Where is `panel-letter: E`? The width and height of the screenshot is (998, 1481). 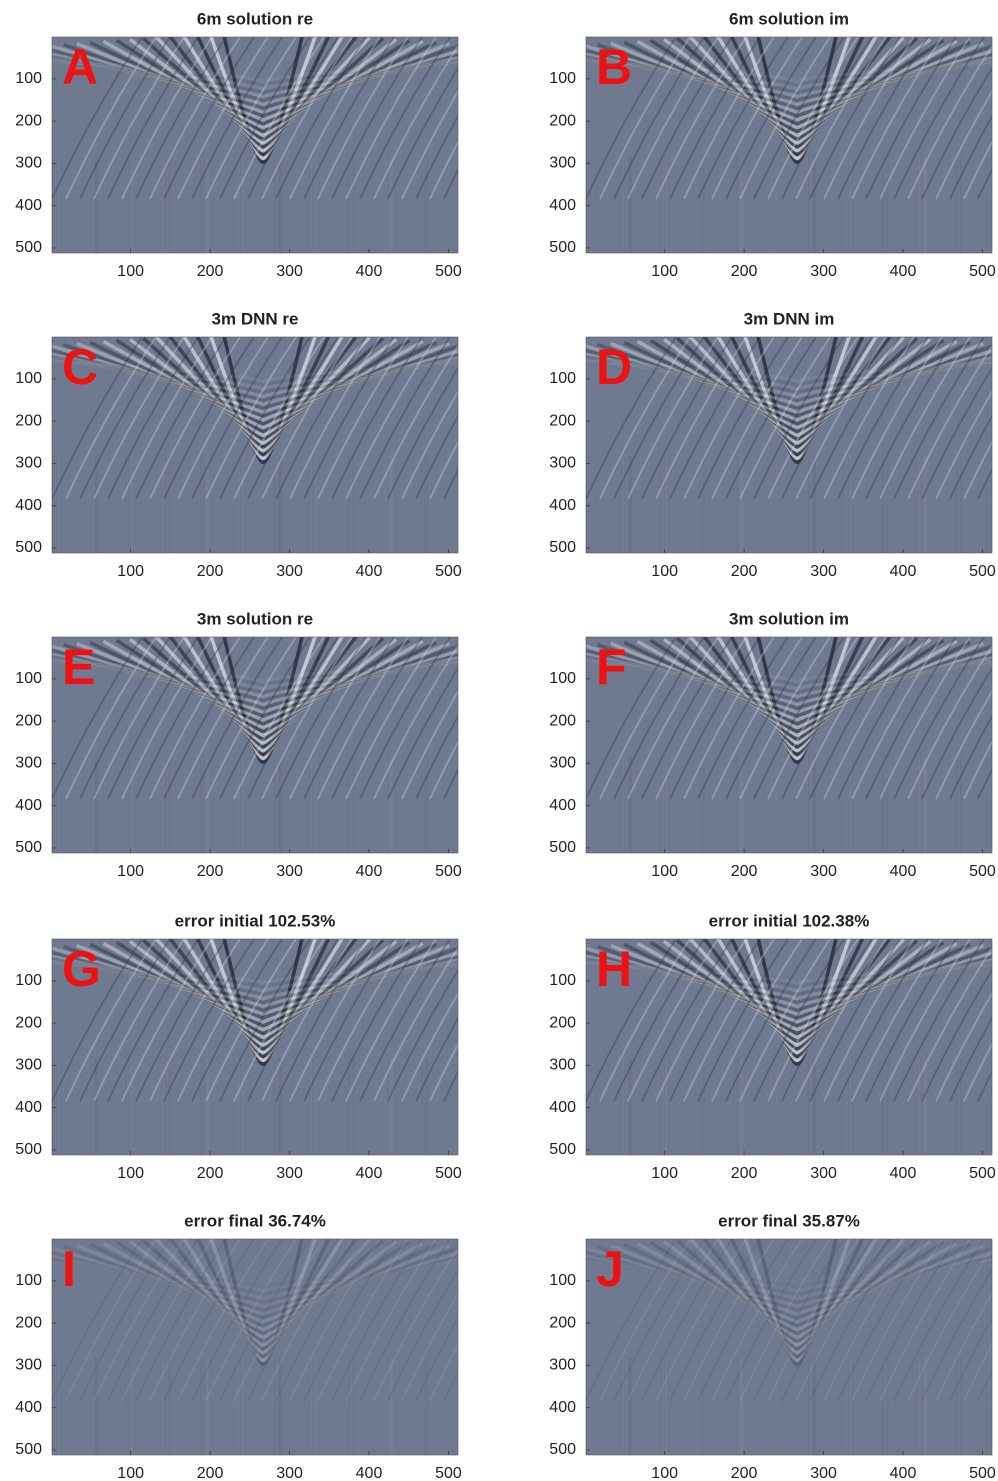 panel-letter: E is located at coordinates (78, 667).